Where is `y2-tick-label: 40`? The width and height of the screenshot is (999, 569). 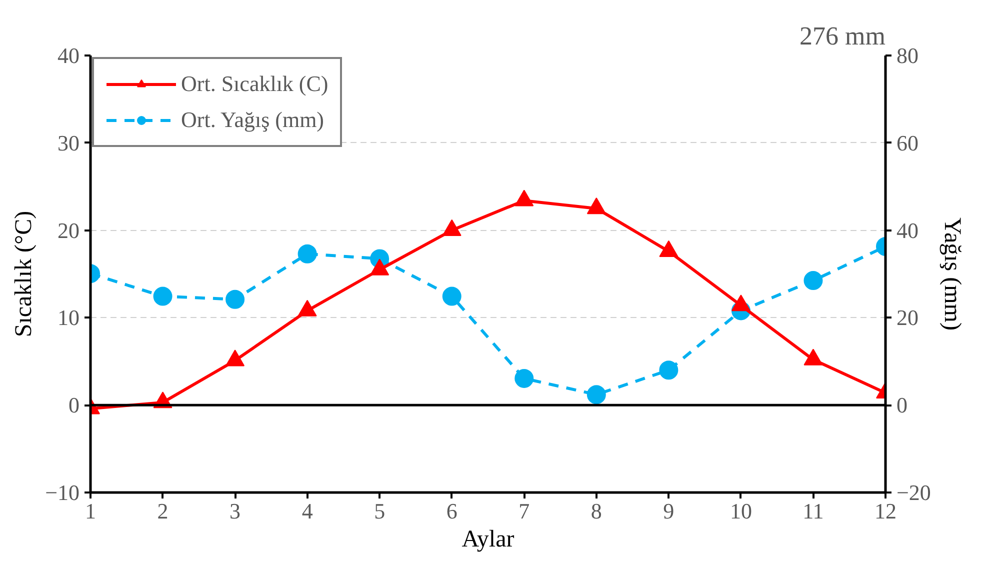
y2-tick-label: 40 is located at coordinates (907, 230).